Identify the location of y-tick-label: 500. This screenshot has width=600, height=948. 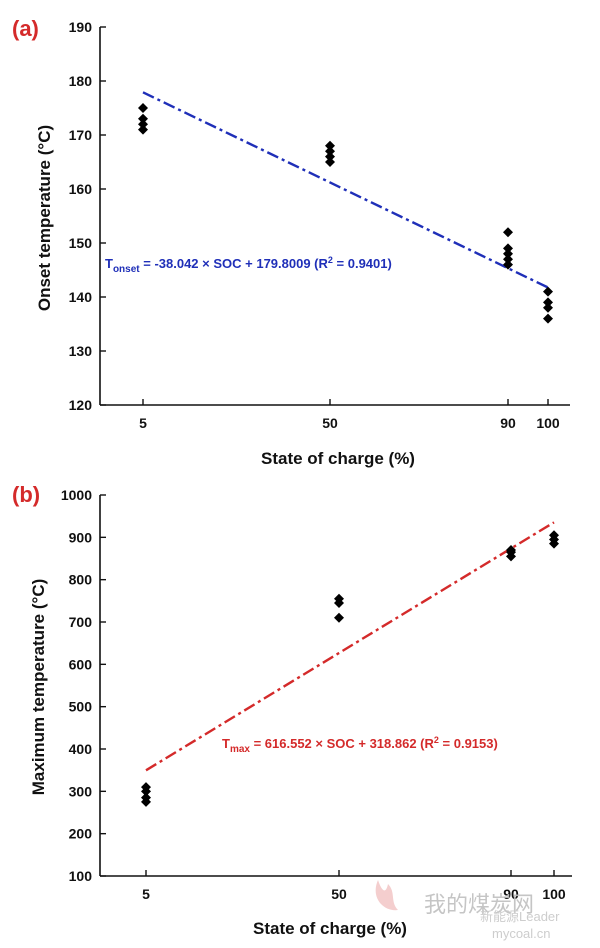
(81, 707).